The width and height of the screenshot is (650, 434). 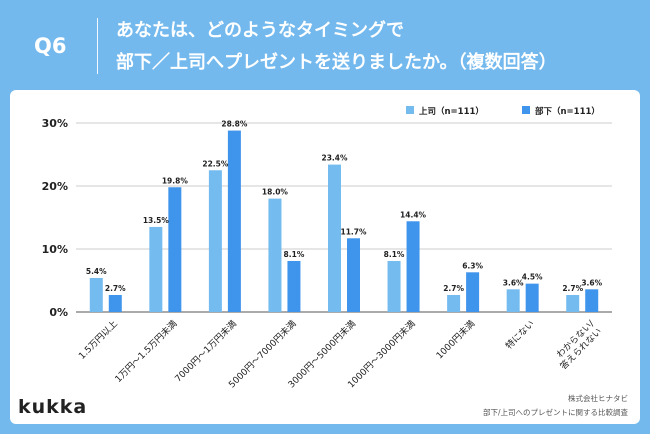 I want to click on x-category-label-line: 1万円〜1.5万円未満, so click(x=145, y=351).